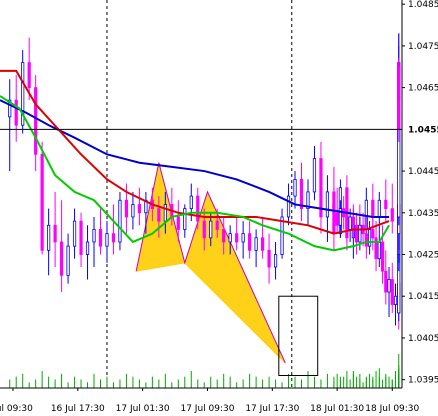  Describe the element at coordinates (78, 409) in the screenshot. I see `x-tick-label: 16 Jul 17:30` at that location.